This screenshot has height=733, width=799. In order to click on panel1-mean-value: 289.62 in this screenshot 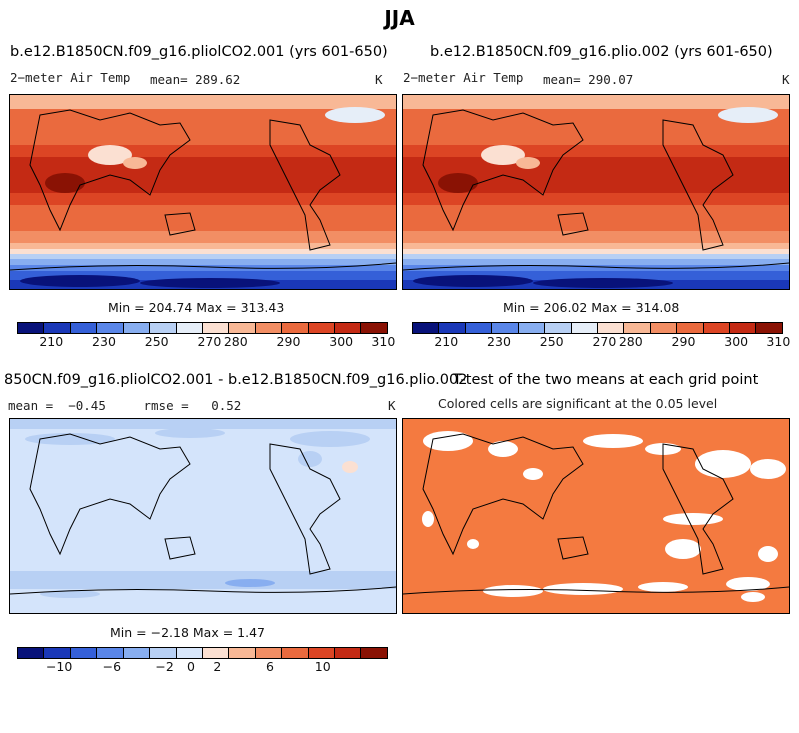, I will do `click(218, 79)`.